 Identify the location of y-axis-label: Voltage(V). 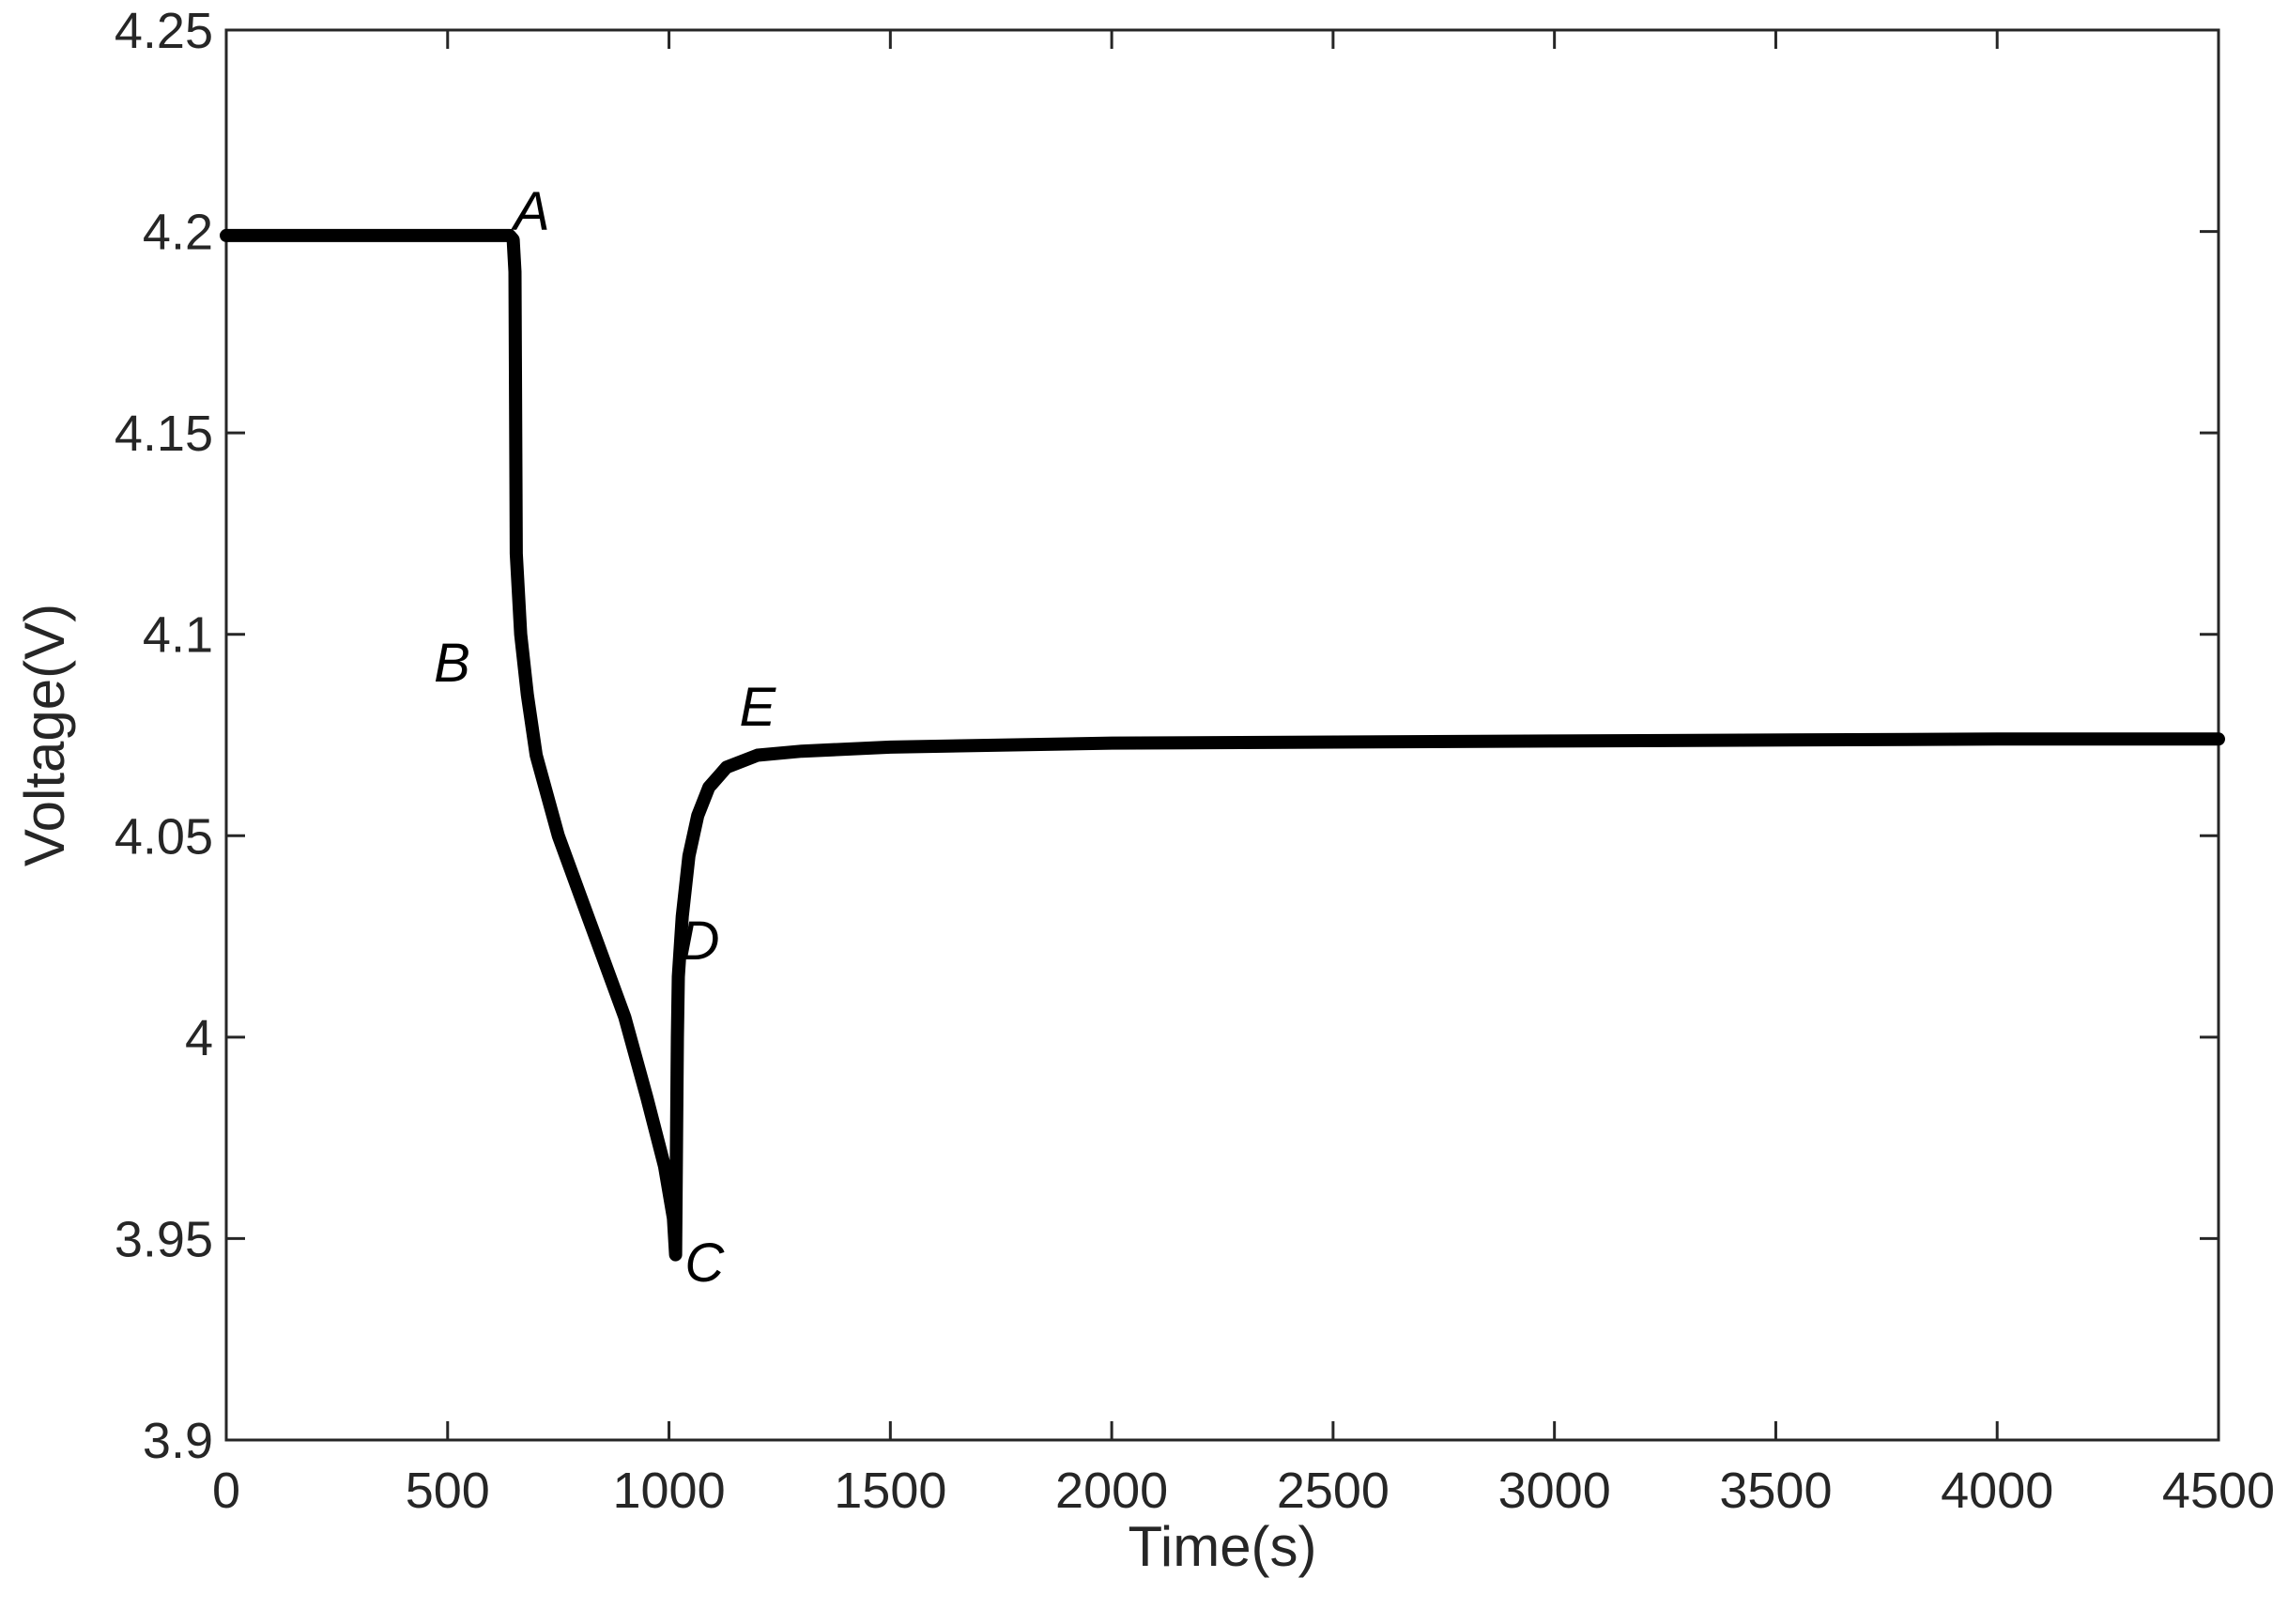
(44, 735).